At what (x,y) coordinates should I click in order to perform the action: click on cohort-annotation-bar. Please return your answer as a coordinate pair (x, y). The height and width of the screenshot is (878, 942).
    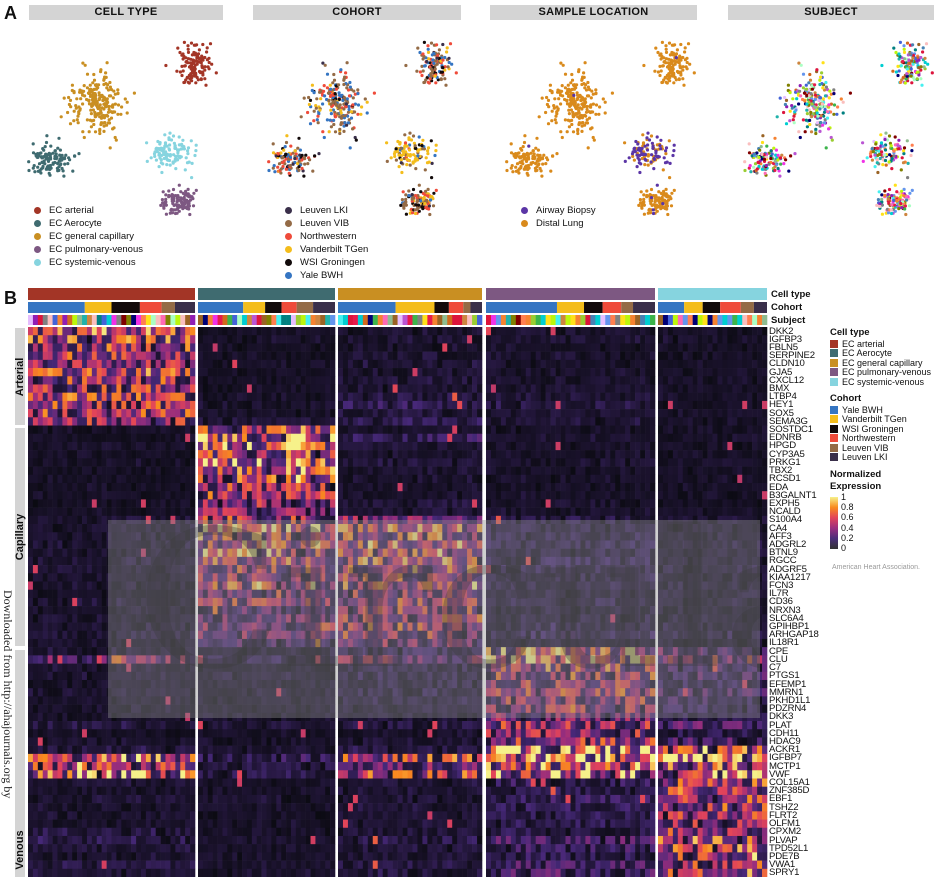
    Looking at the image, I should click on (168, 307).